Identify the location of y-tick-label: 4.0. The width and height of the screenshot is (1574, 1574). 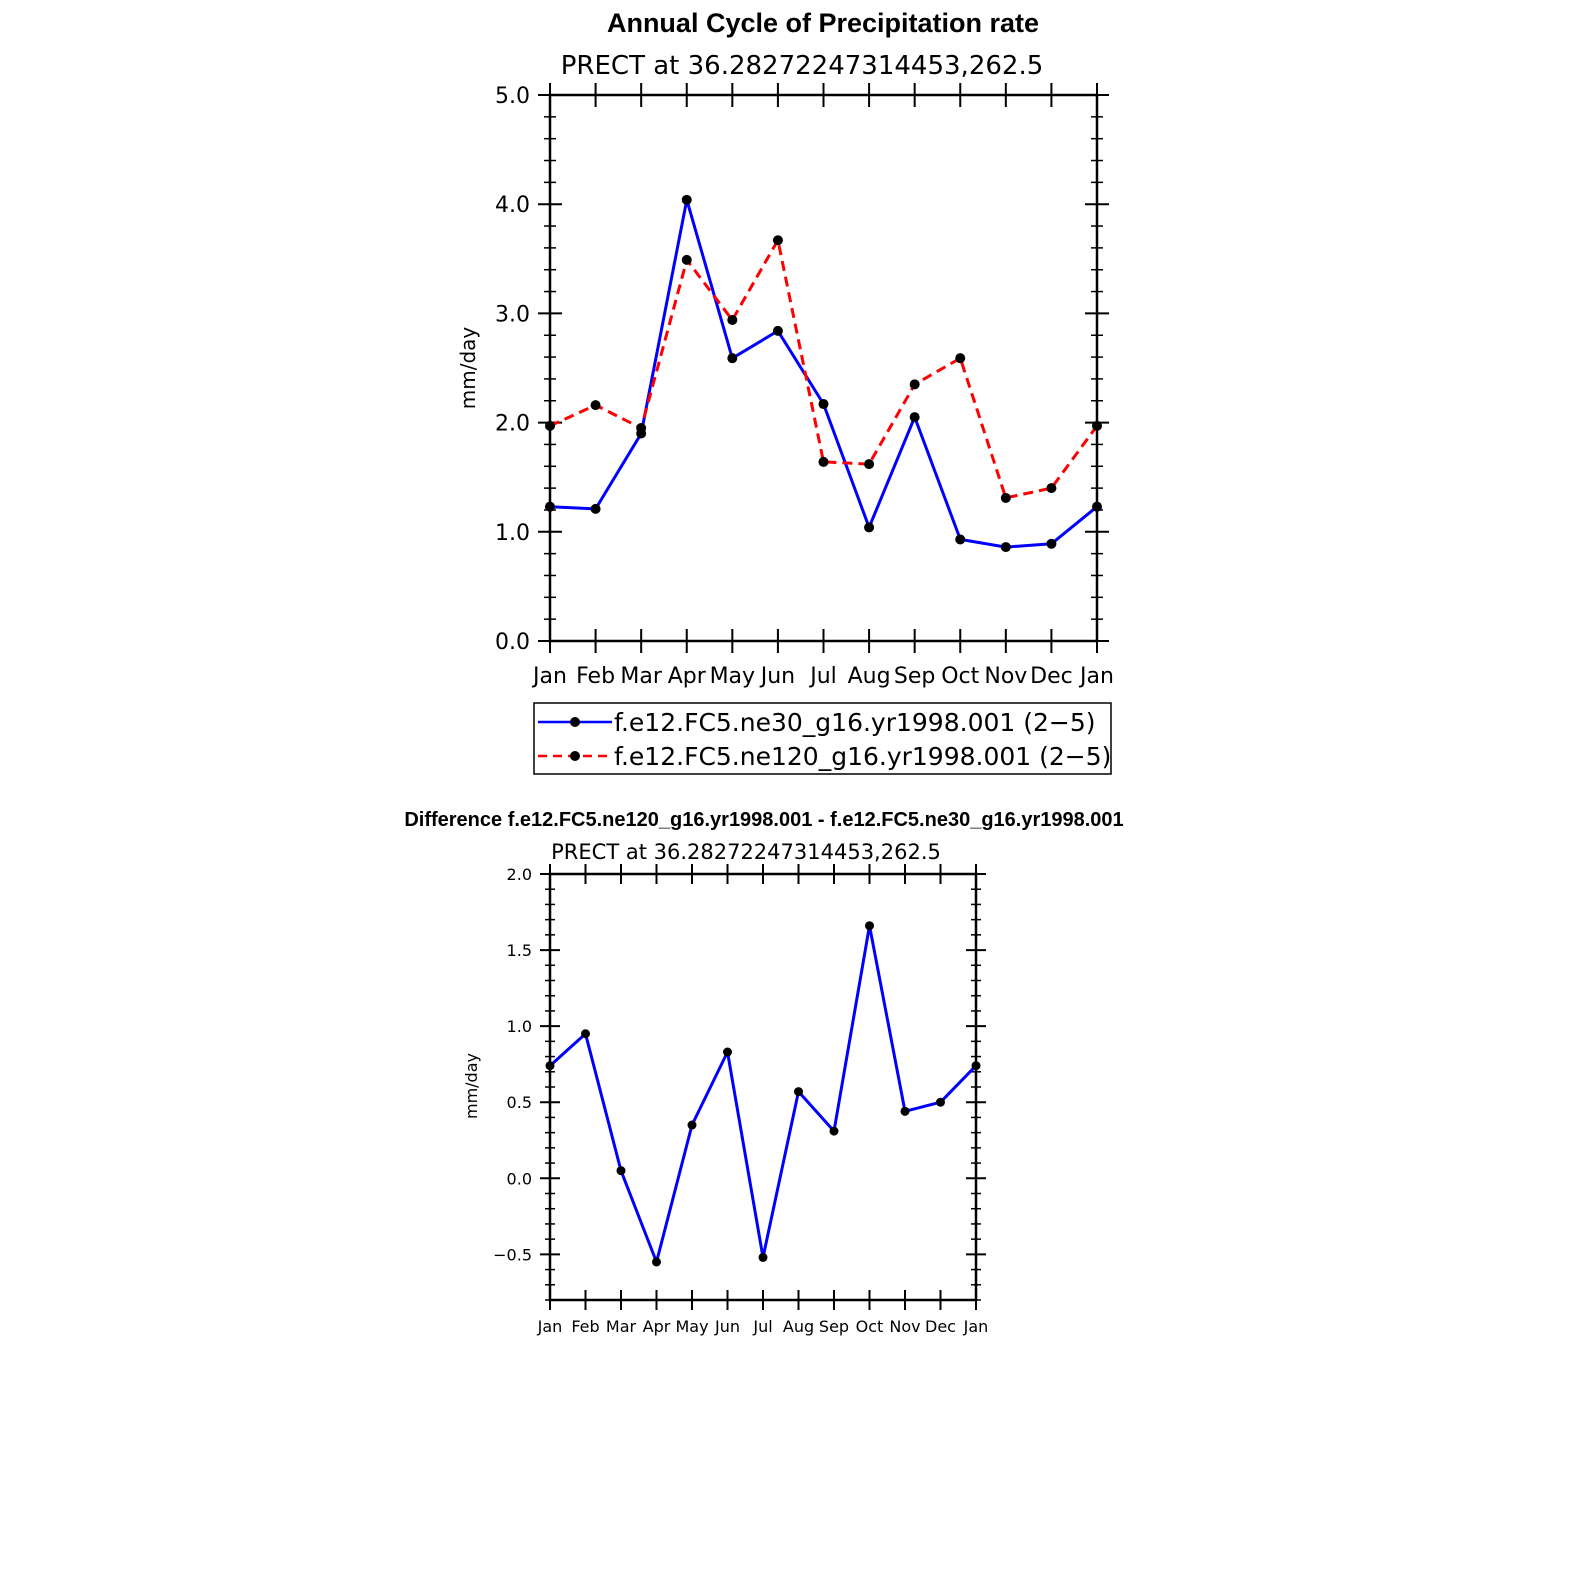
(512, 205).